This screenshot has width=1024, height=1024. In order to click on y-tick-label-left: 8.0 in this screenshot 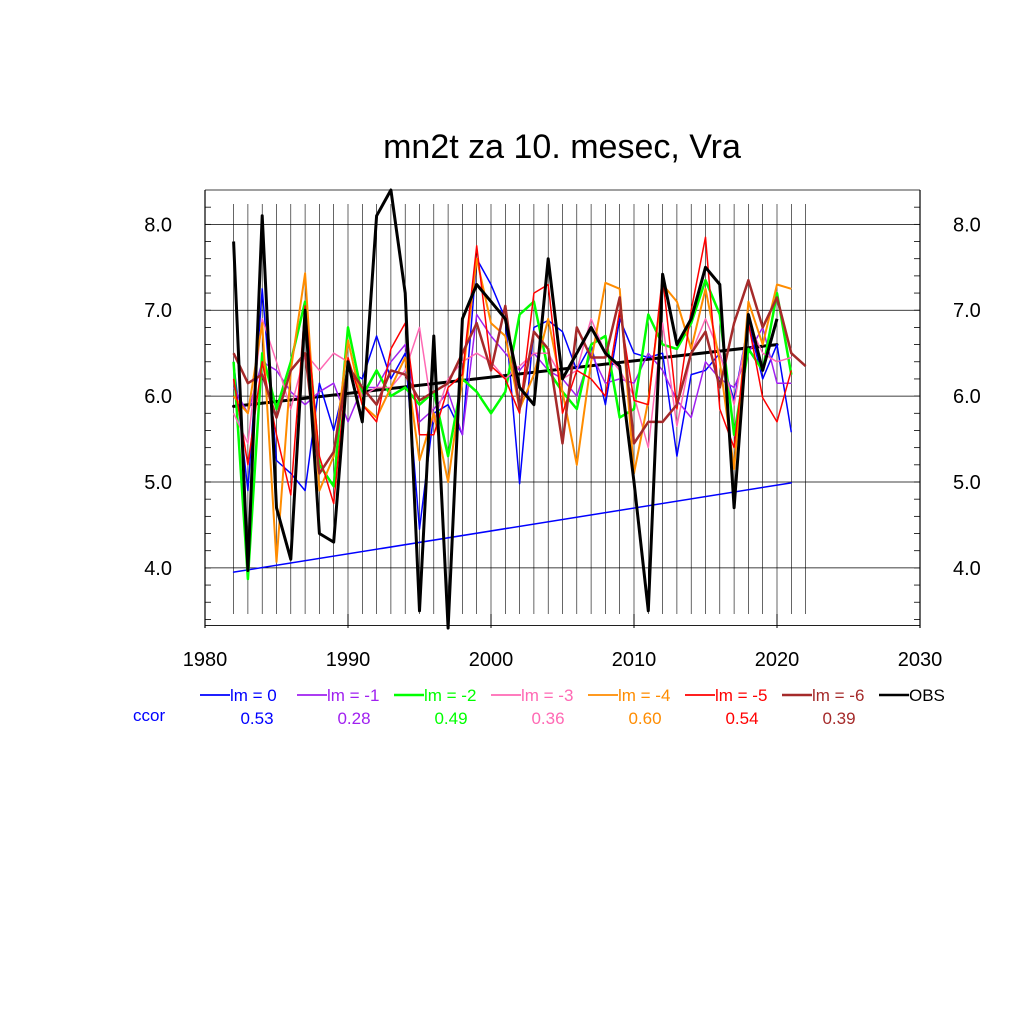, I will do `click(158, 225)`.